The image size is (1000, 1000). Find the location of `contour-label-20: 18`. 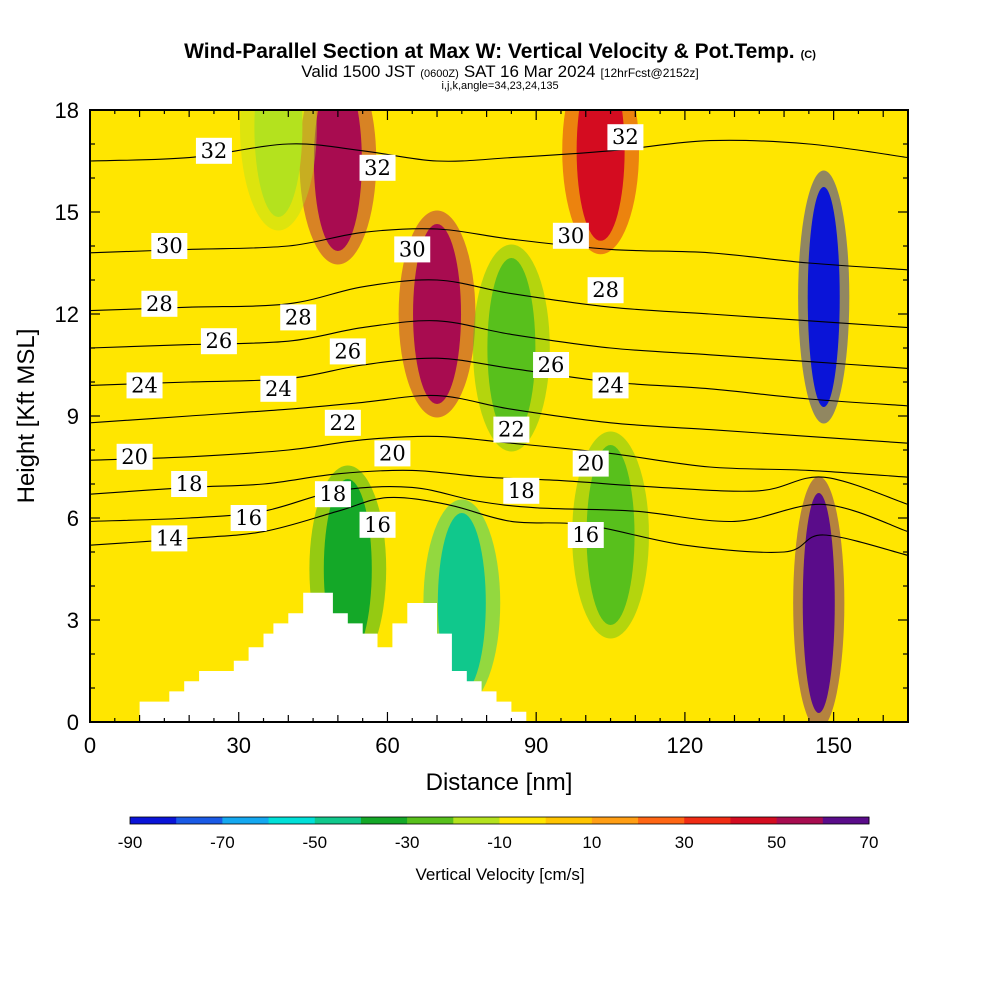

contour-label-20: 18 is located at coordinates (189, 484).